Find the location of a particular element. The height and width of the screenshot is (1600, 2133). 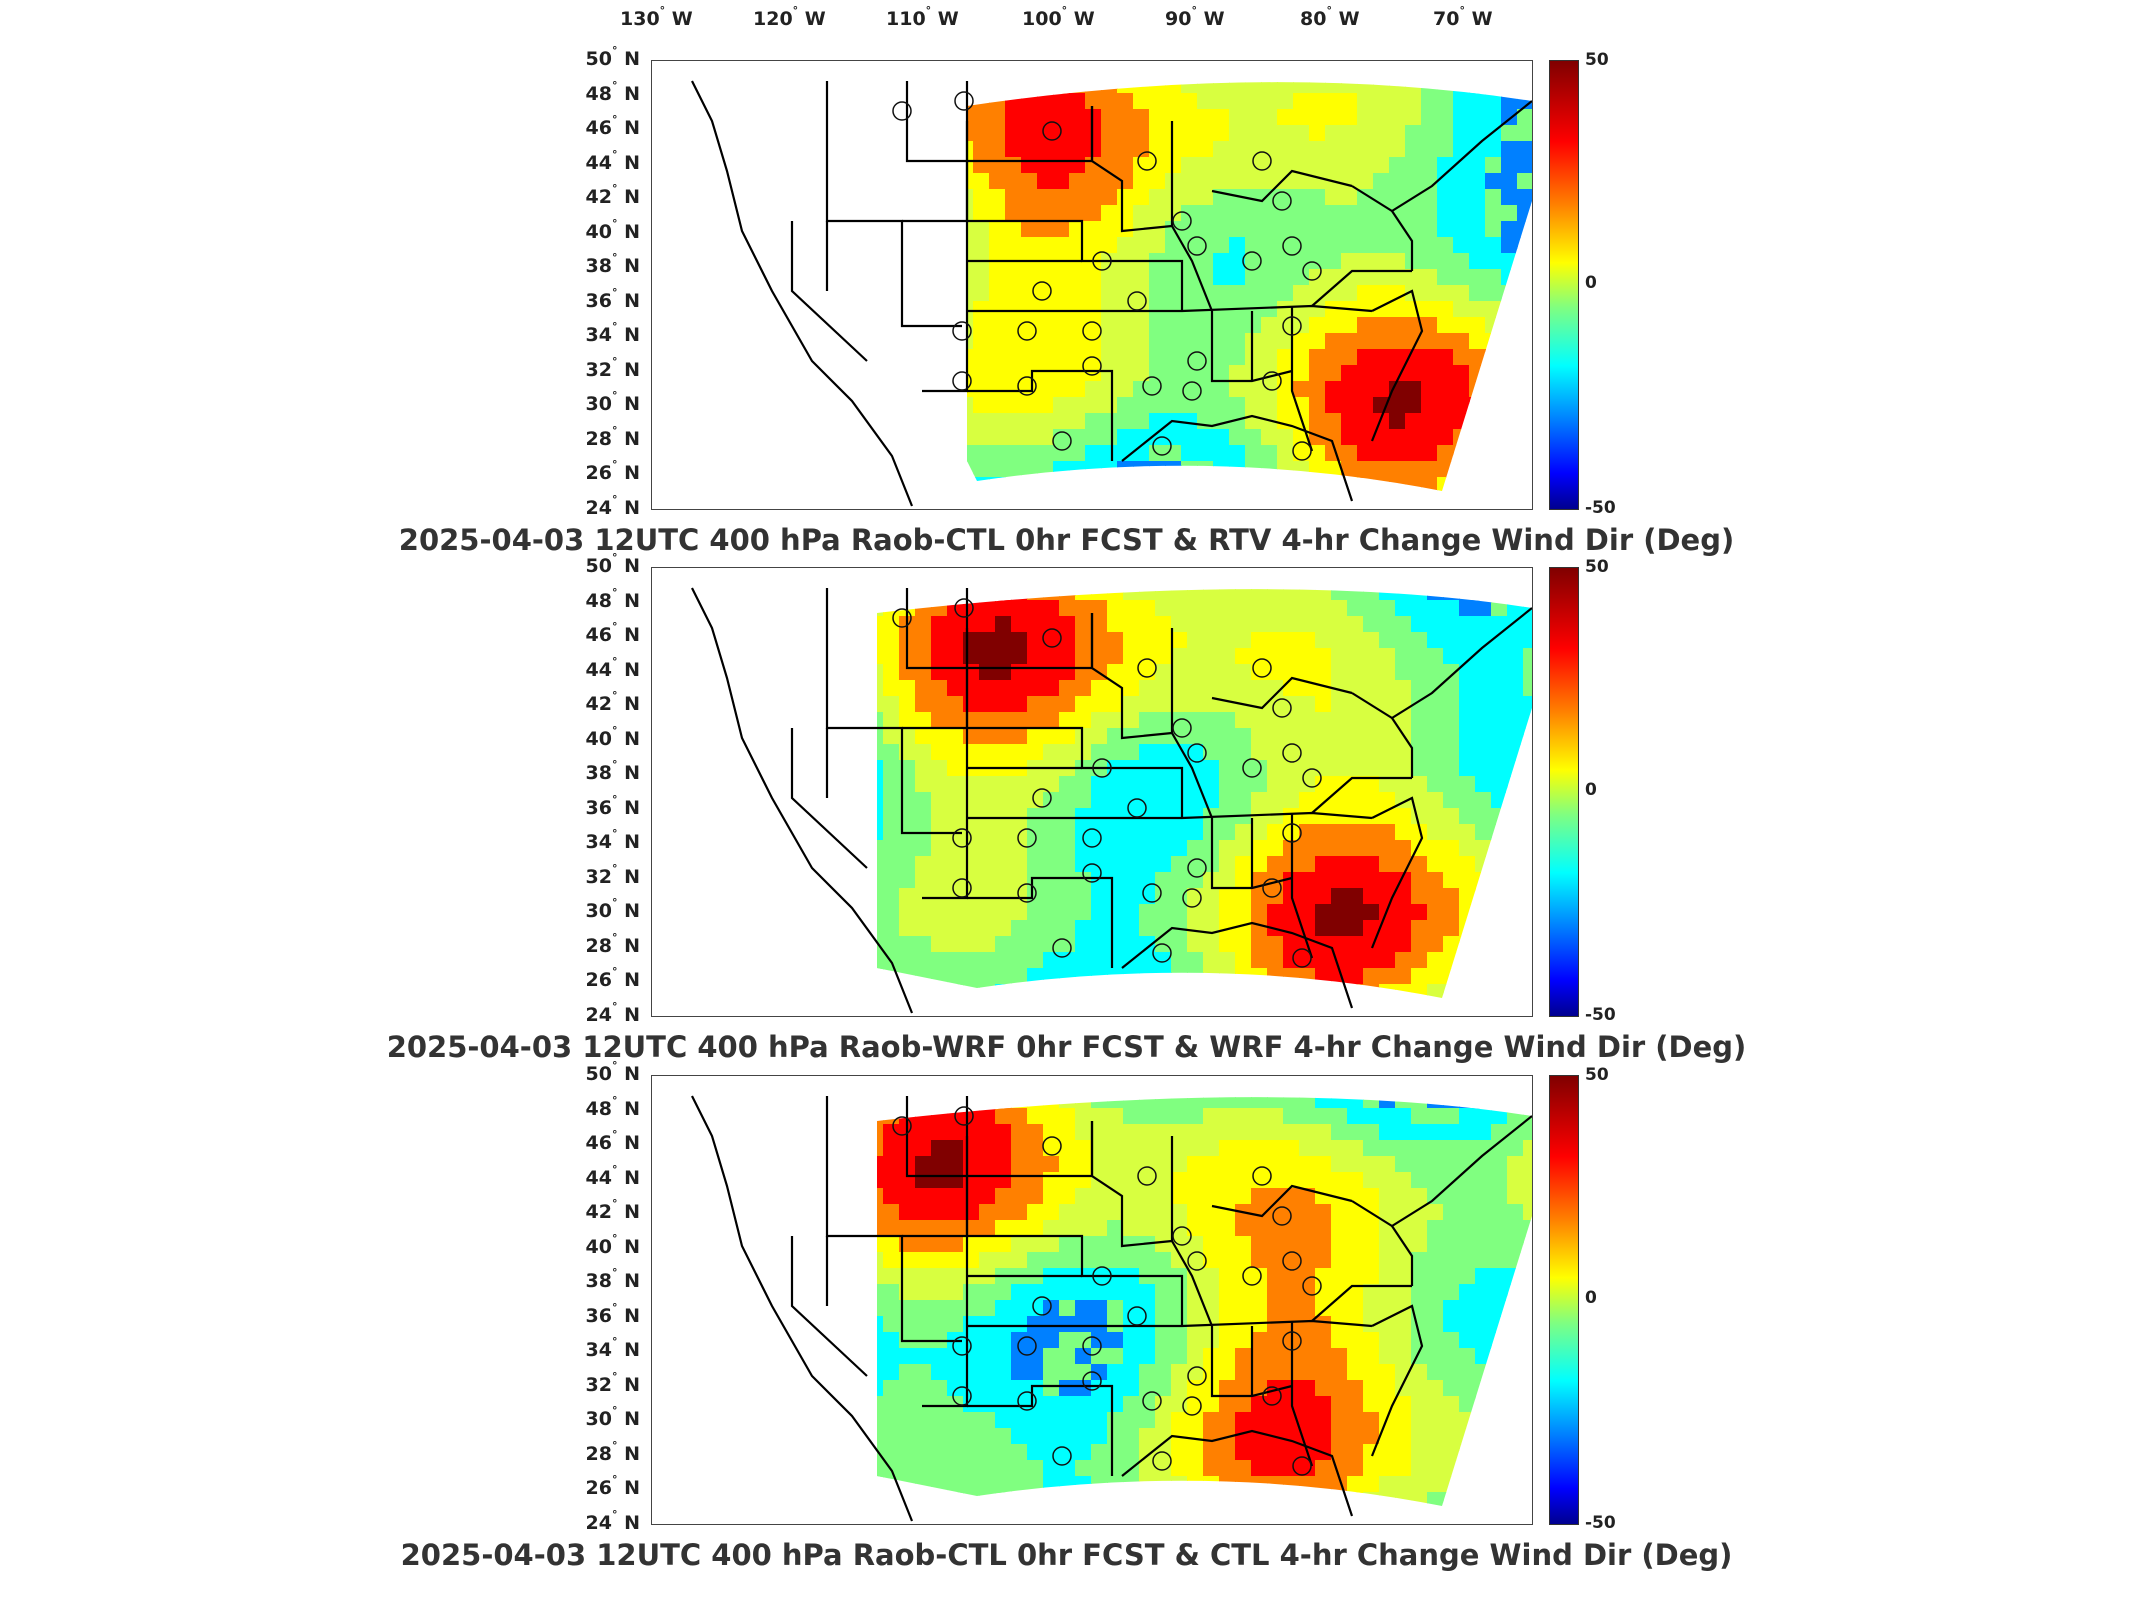

lon-label: 130° W is located at coordinates (656, 19).